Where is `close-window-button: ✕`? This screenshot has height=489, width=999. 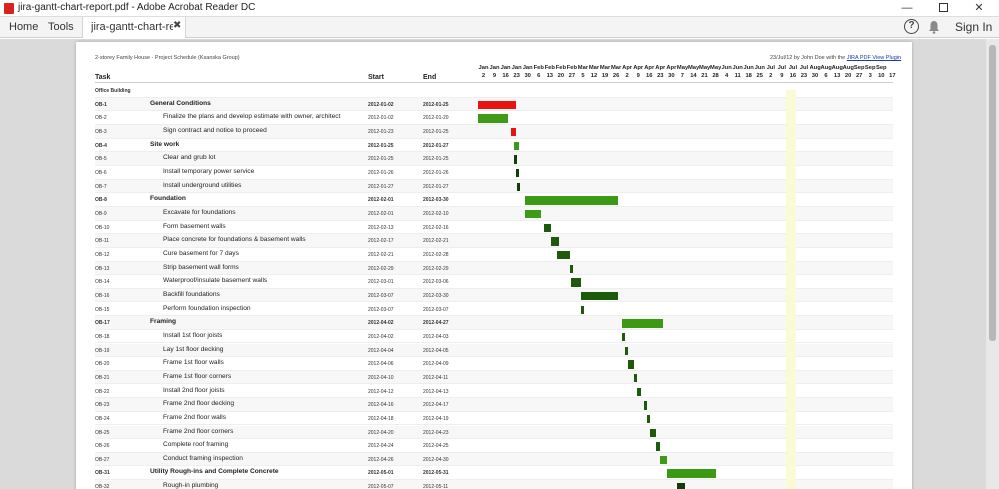 close-window-button: ✕ is located at coordinates (979, 8).